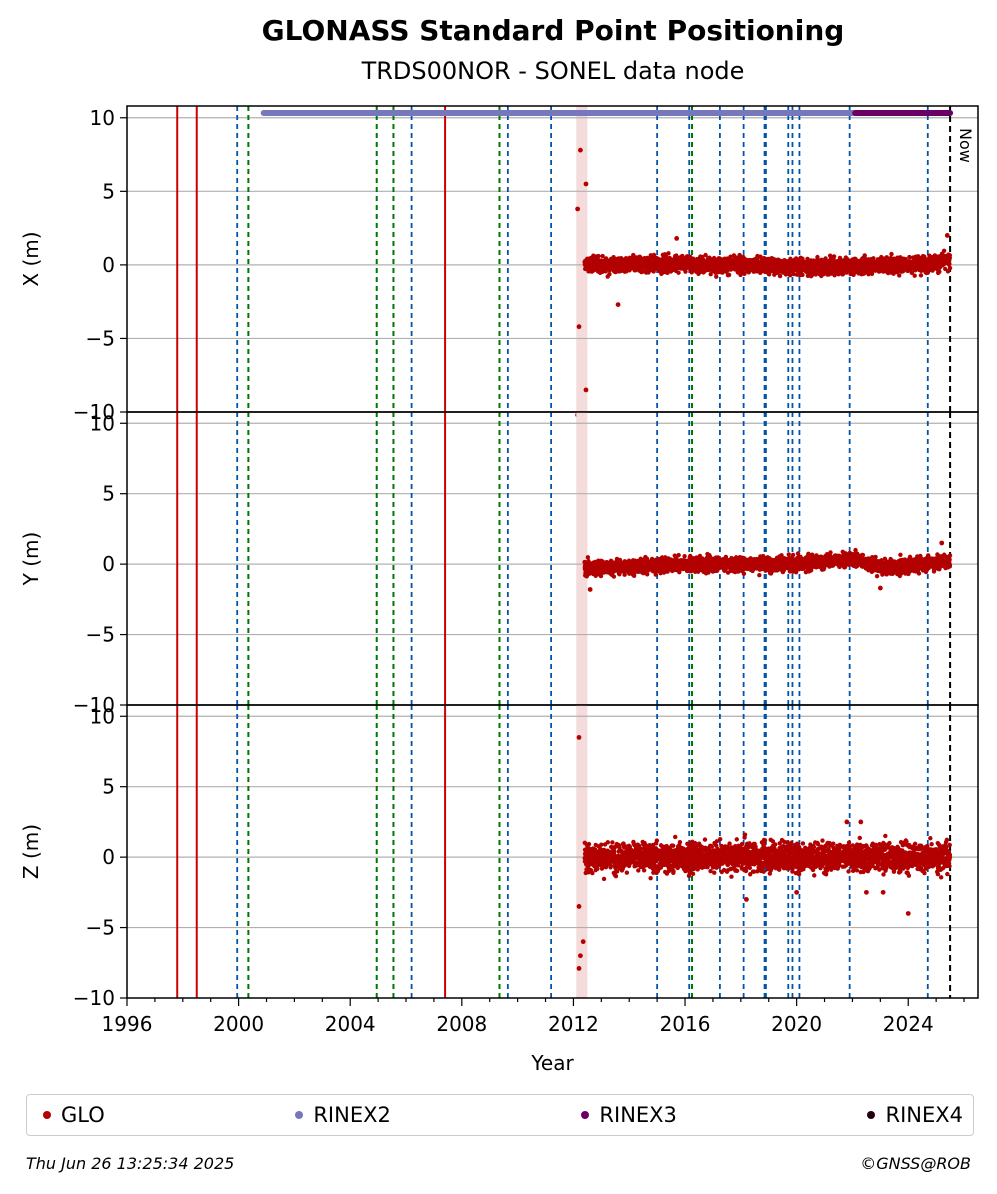  Describe the element at coordinates (553, 71) in the screenshot. I see `chart-subtitle: TRDS00NOR - SONEL data node` at that location.